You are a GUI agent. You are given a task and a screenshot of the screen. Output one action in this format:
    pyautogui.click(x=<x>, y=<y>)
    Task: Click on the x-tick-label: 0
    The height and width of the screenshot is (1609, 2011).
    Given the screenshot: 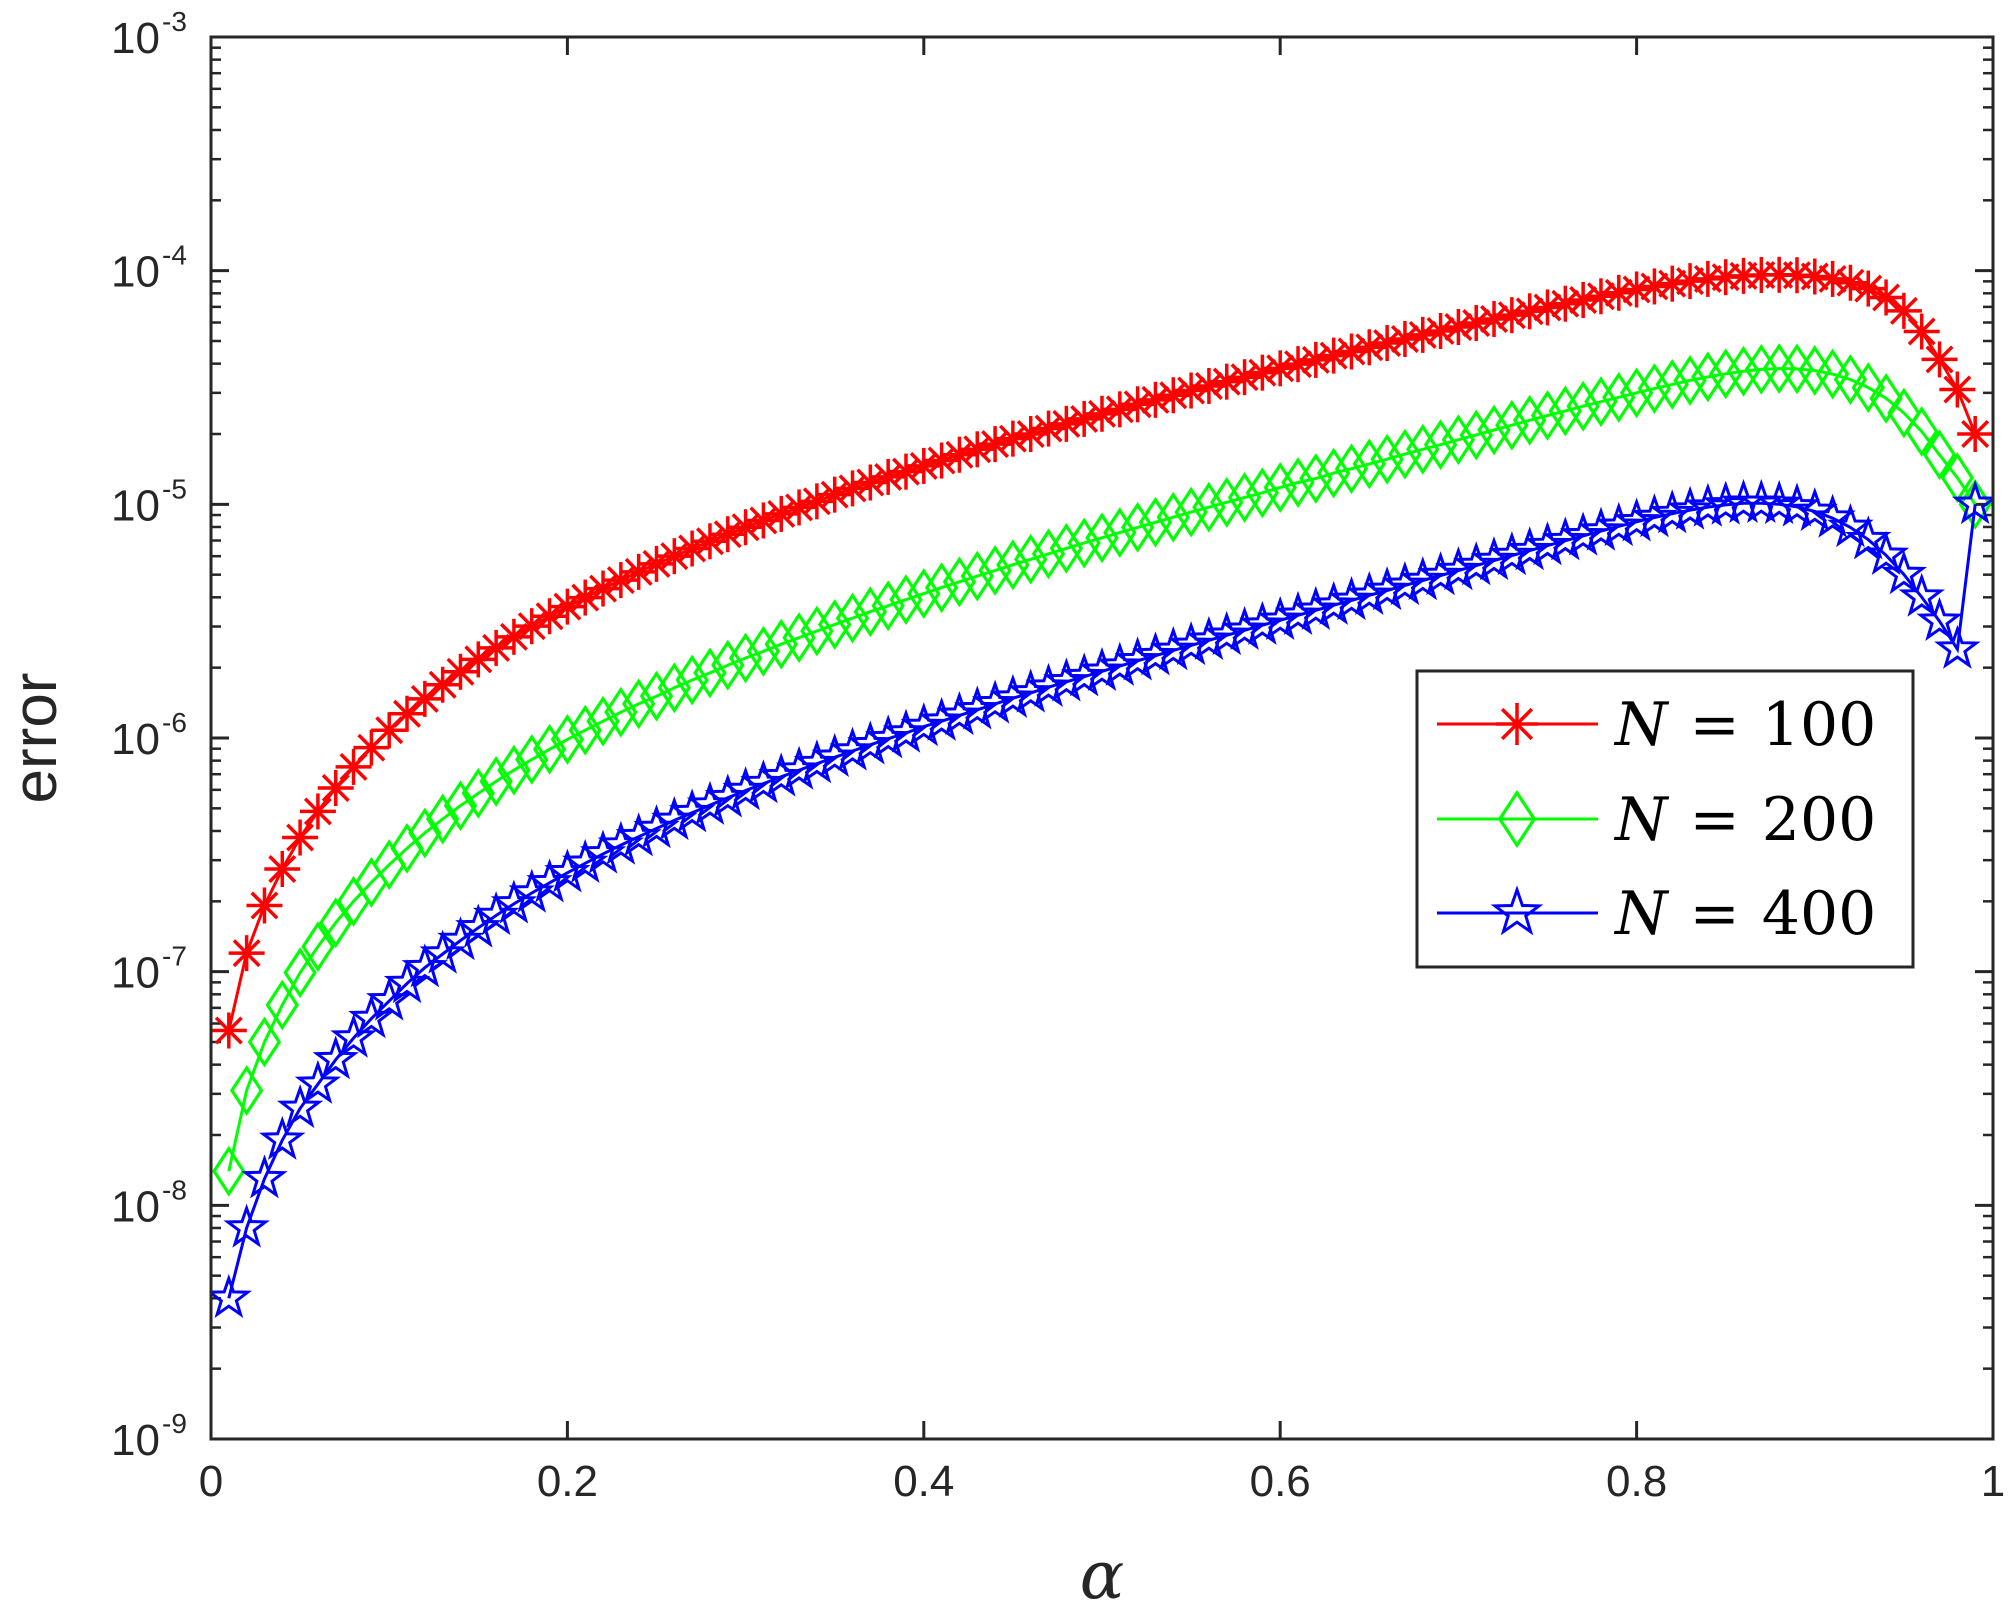 What is the action you would take?
    pyautogui.click(x=211, y=1481)
    